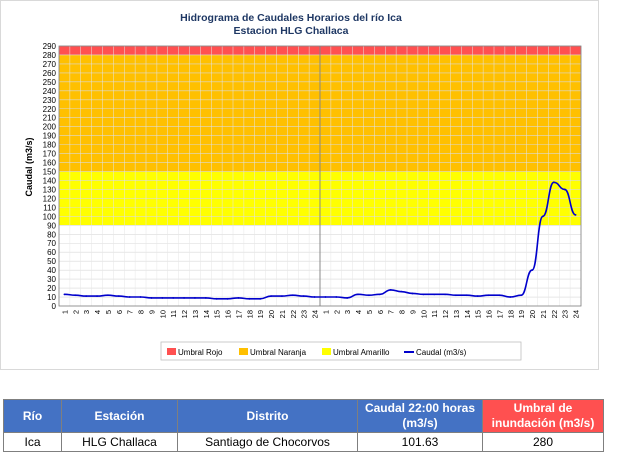  What do you see at coordinates (50, 163) in the screenshot?
I see `y-tick-label: 160` at bounding box center [50, 163].